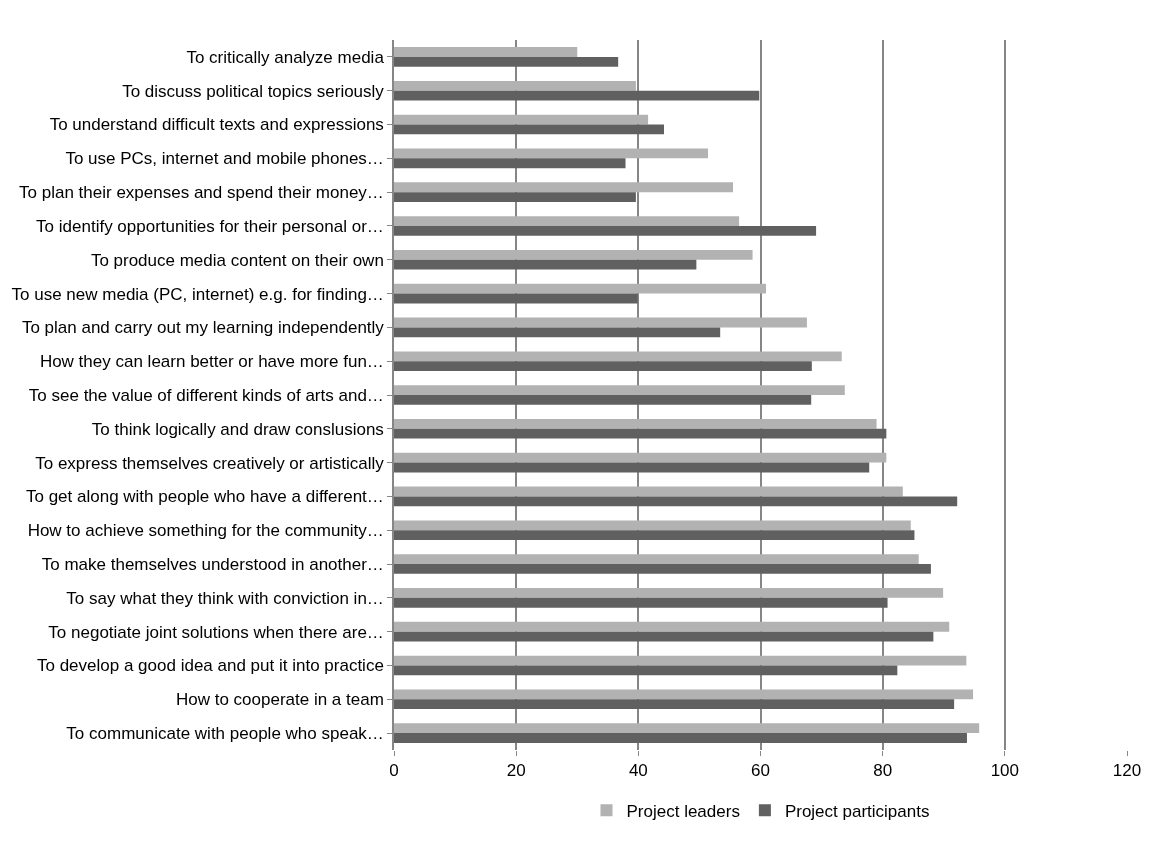 This screenshot has height=850, width=1167. I want to click on y-tick-label: How to cooperate in a team, so click(279, 700).